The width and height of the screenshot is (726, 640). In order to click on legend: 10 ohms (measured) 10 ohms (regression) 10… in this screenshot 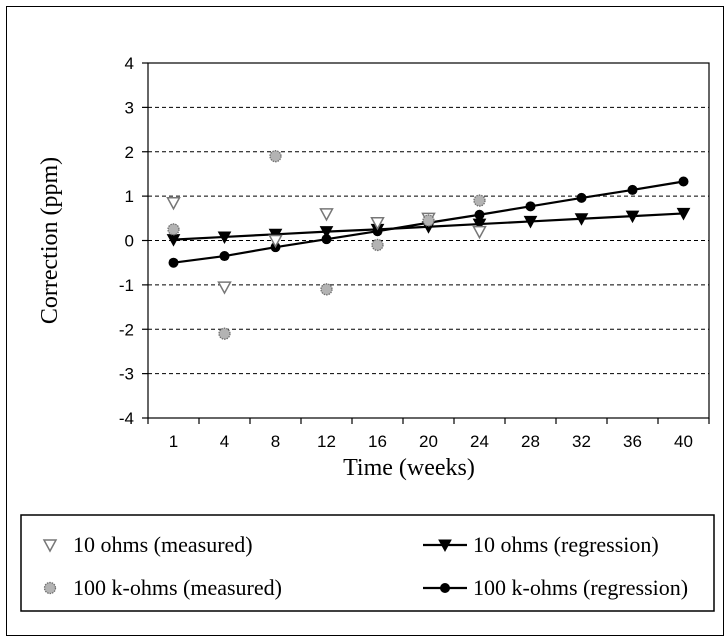, I will do `click(367, 563)`.